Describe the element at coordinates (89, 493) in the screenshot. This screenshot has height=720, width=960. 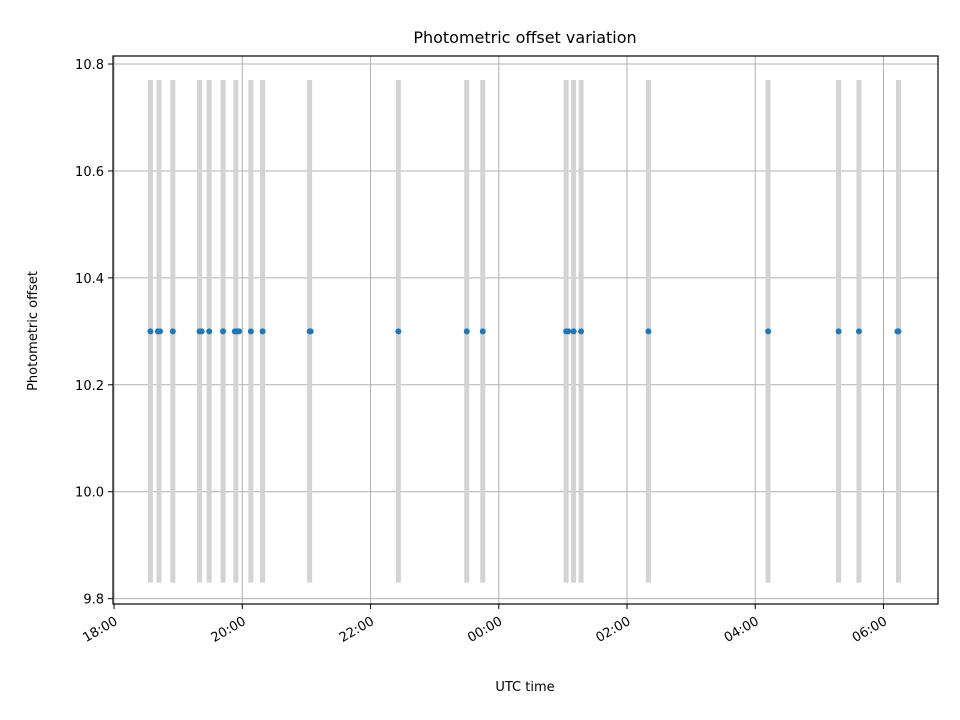
I see `y-tick-label: 10.0` at that location.